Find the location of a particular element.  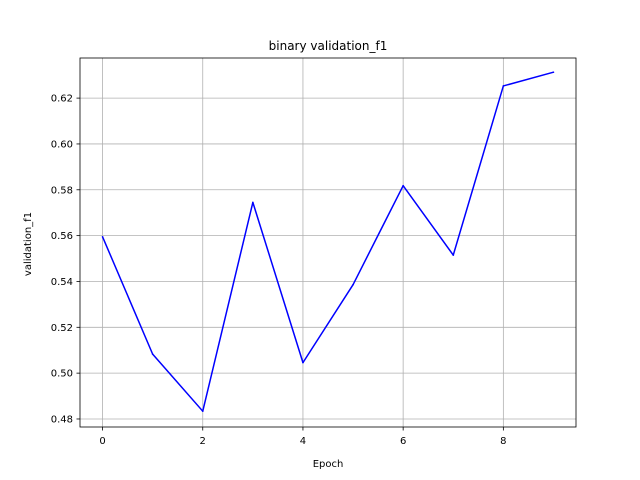

y-axis-label: validation_f1 is located at coordinates (28, 244).